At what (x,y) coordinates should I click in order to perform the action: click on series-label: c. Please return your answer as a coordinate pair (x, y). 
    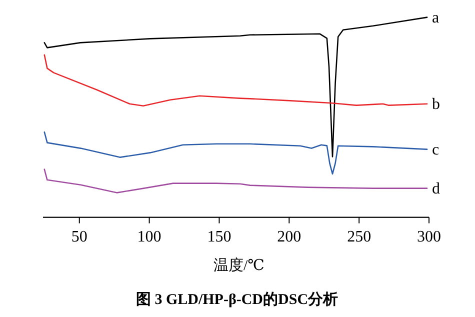
    Looking at the image, I should click on (436, 149).